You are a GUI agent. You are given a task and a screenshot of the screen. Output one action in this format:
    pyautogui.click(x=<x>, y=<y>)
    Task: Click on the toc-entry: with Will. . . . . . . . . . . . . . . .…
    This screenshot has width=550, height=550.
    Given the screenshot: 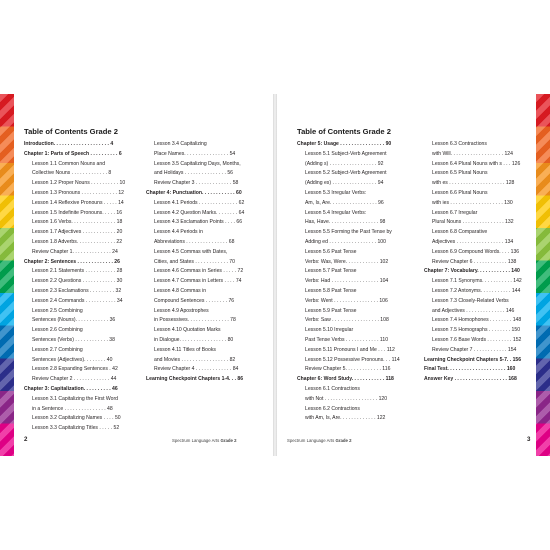 What is the action you would take?
    pyautogui.click(x=472, y=153)
    